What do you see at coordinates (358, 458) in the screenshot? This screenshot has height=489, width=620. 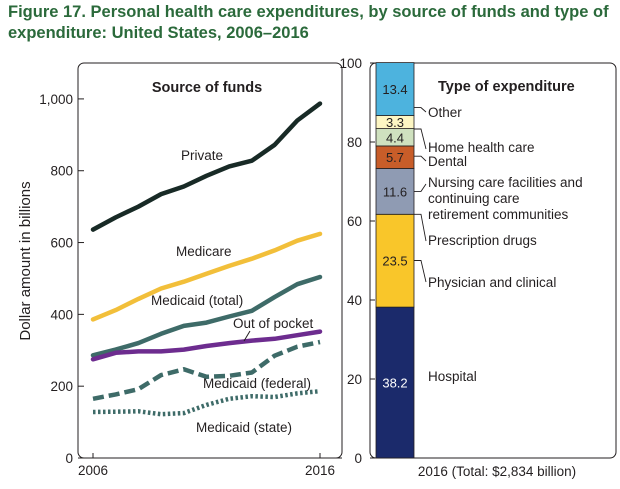 I see `right-y-tick-label: 0` at bounding box center [358, 458].